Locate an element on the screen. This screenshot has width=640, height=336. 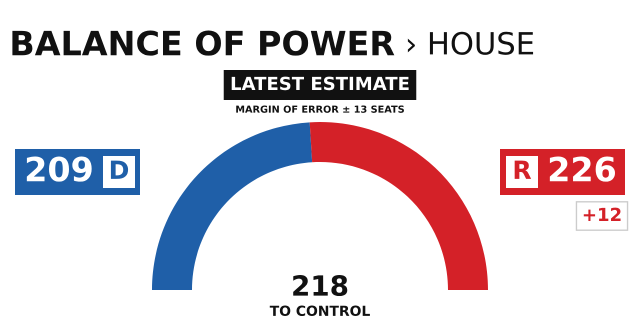
text: 218 is located at coordinates (320, 285).